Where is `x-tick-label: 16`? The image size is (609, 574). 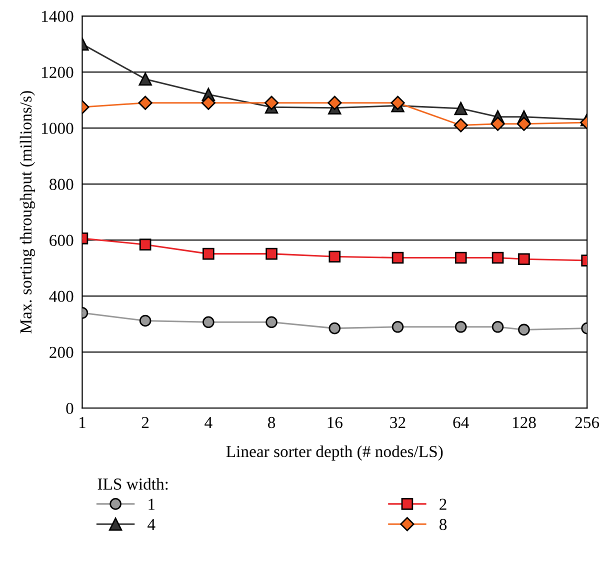
x-tick-label: 16 is located at coordinates (335, 422).